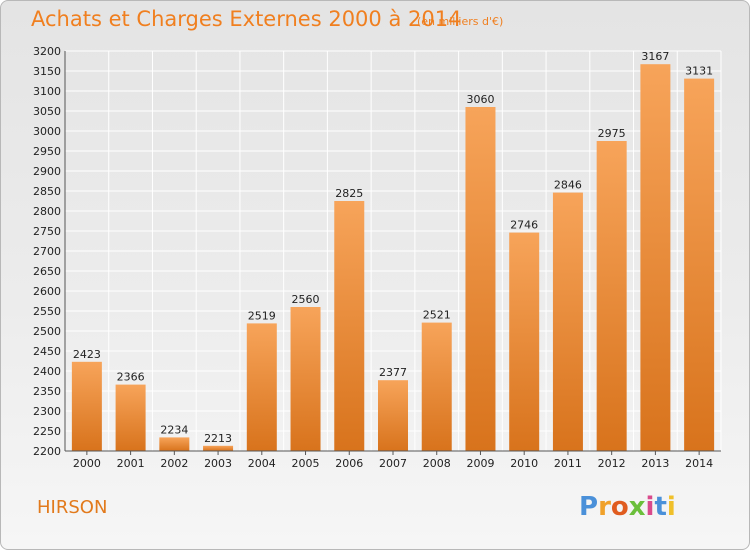  I want to click on y-tick-label: 2400, so click(47, 371).